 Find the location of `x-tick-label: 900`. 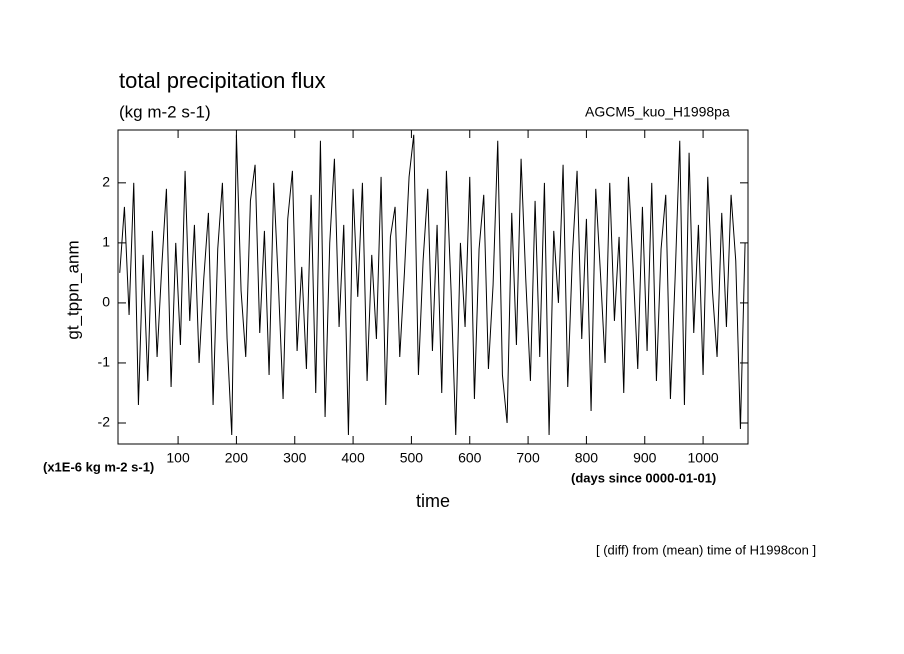

x-tick-label: 900 is located at coordinates (645, 458).